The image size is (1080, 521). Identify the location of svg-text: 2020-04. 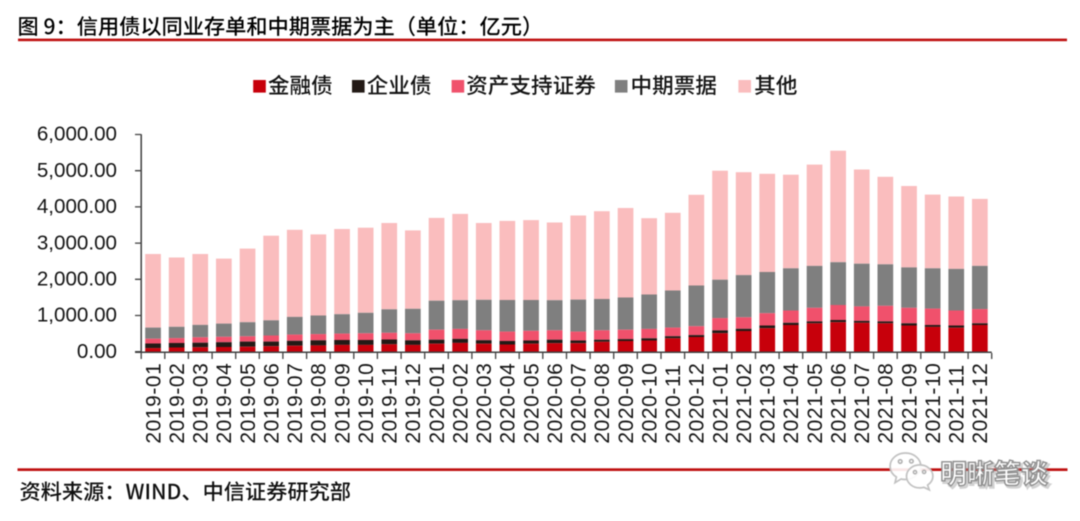
(508, 403).